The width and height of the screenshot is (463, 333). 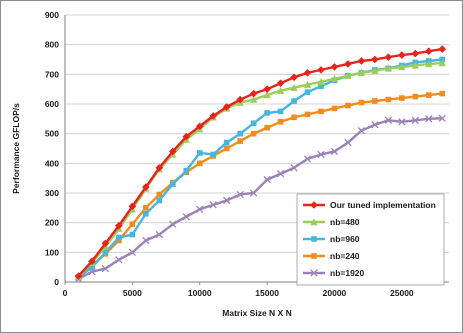 I want to click on y-tick-label: 500, so click(x=52, y=134).